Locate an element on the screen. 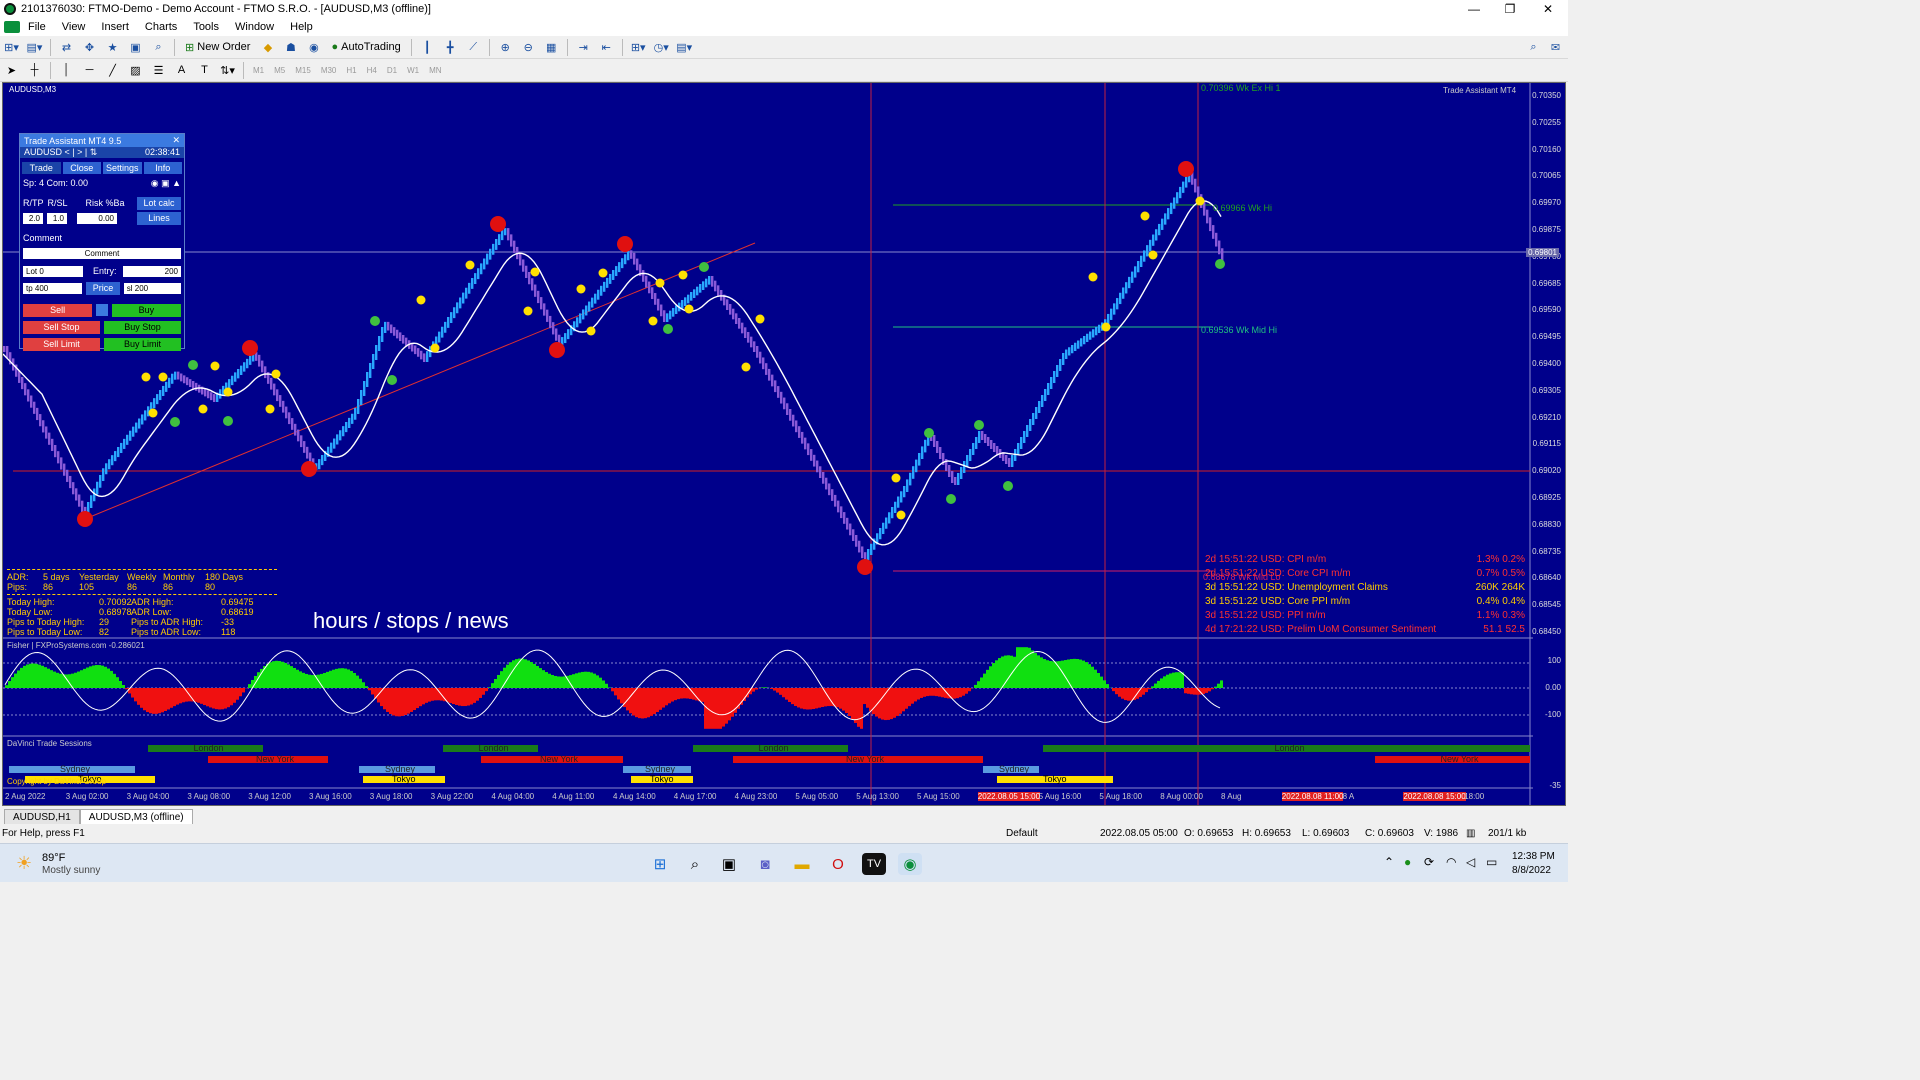 The image size is (1920, 1080). sessions-axis: -35 is located at coordinates (1555, 785).